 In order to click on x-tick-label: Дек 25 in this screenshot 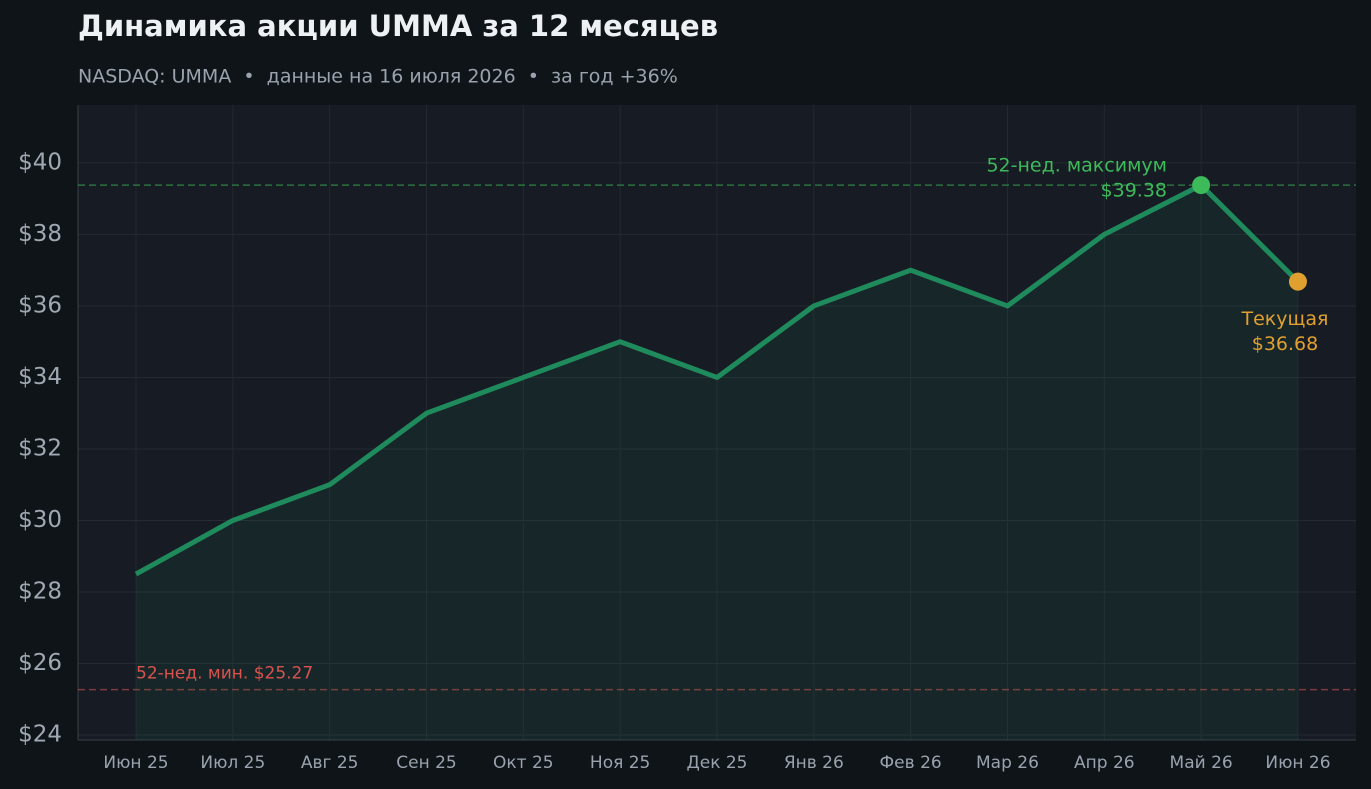, I will do `click(716, 763)`.